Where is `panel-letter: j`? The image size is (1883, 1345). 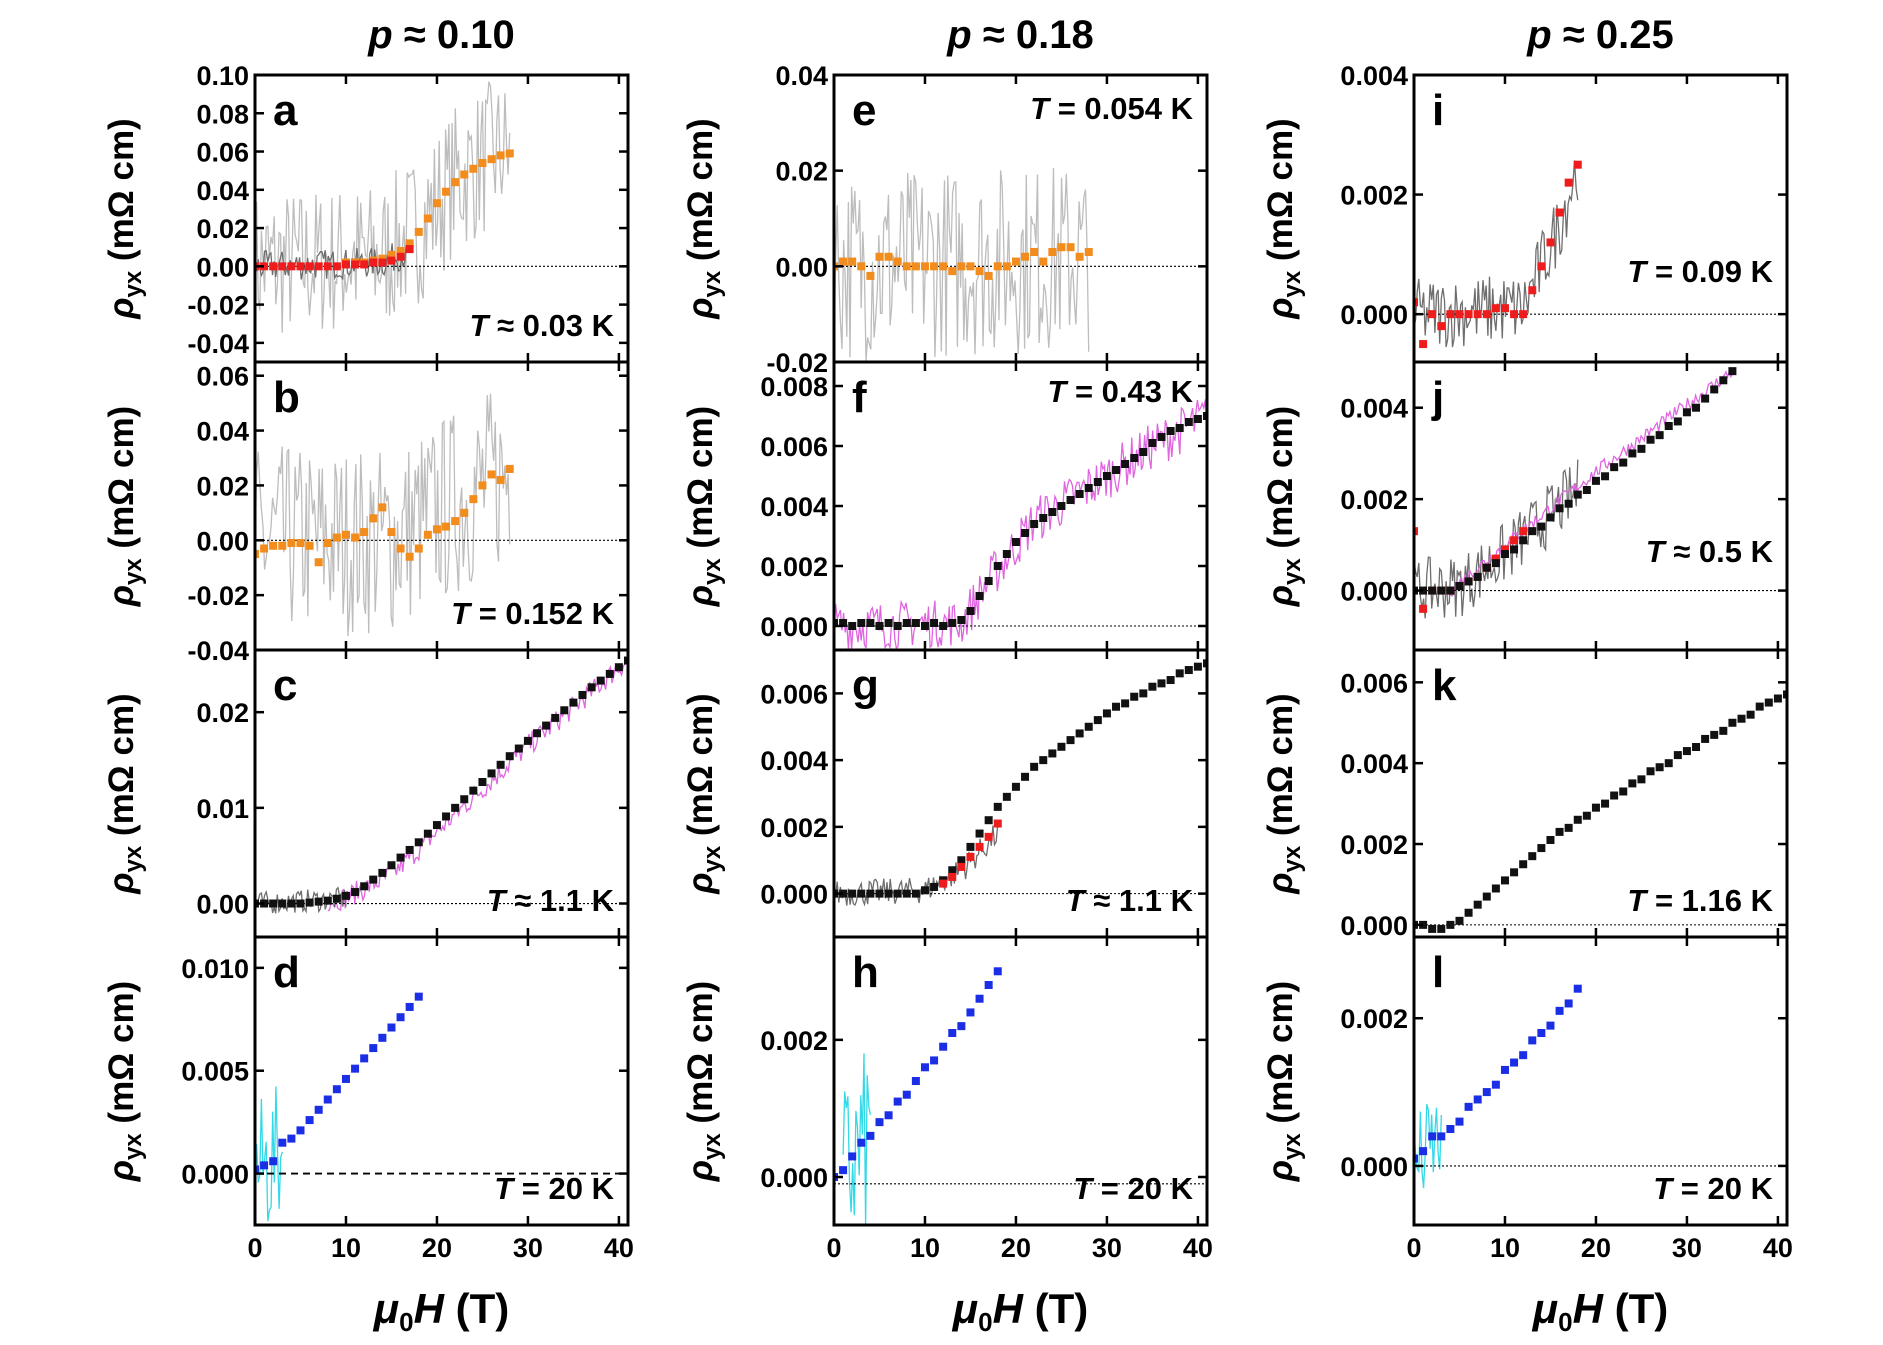 panel-letter: j is located at coordinates (1437, 397).